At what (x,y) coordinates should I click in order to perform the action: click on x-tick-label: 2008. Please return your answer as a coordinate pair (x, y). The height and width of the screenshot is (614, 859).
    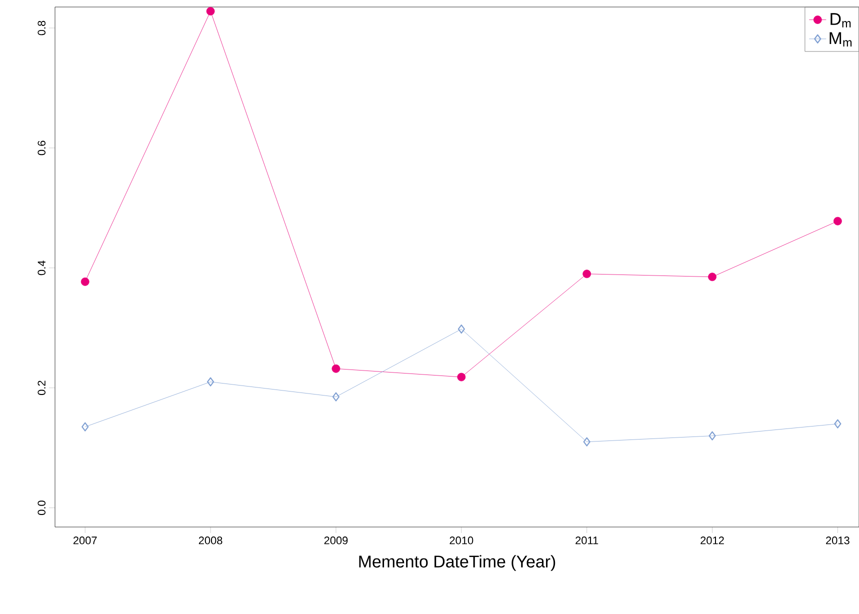
    Looking at the image, I should click on (210, 540).